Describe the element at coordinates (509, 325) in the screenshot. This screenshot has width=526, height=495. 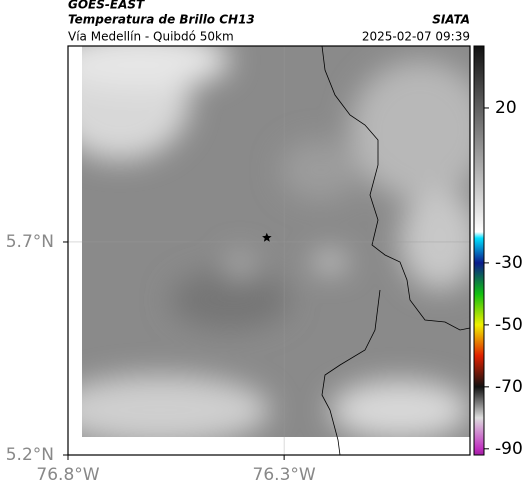
I see `colorbar-tick-label: -50` at that location.